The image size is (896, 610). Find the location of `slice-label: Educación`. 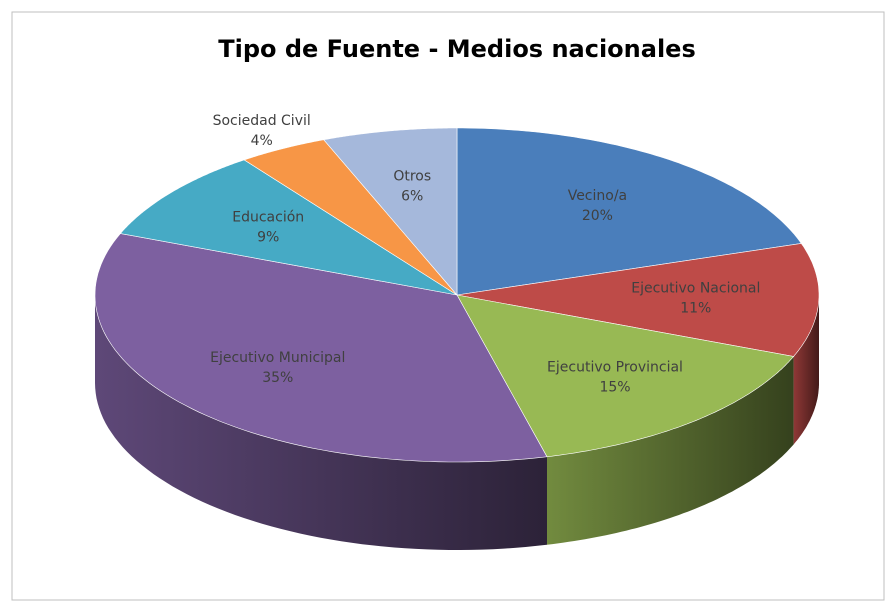

slice-label: Educación is located at coordinates (268, 217).